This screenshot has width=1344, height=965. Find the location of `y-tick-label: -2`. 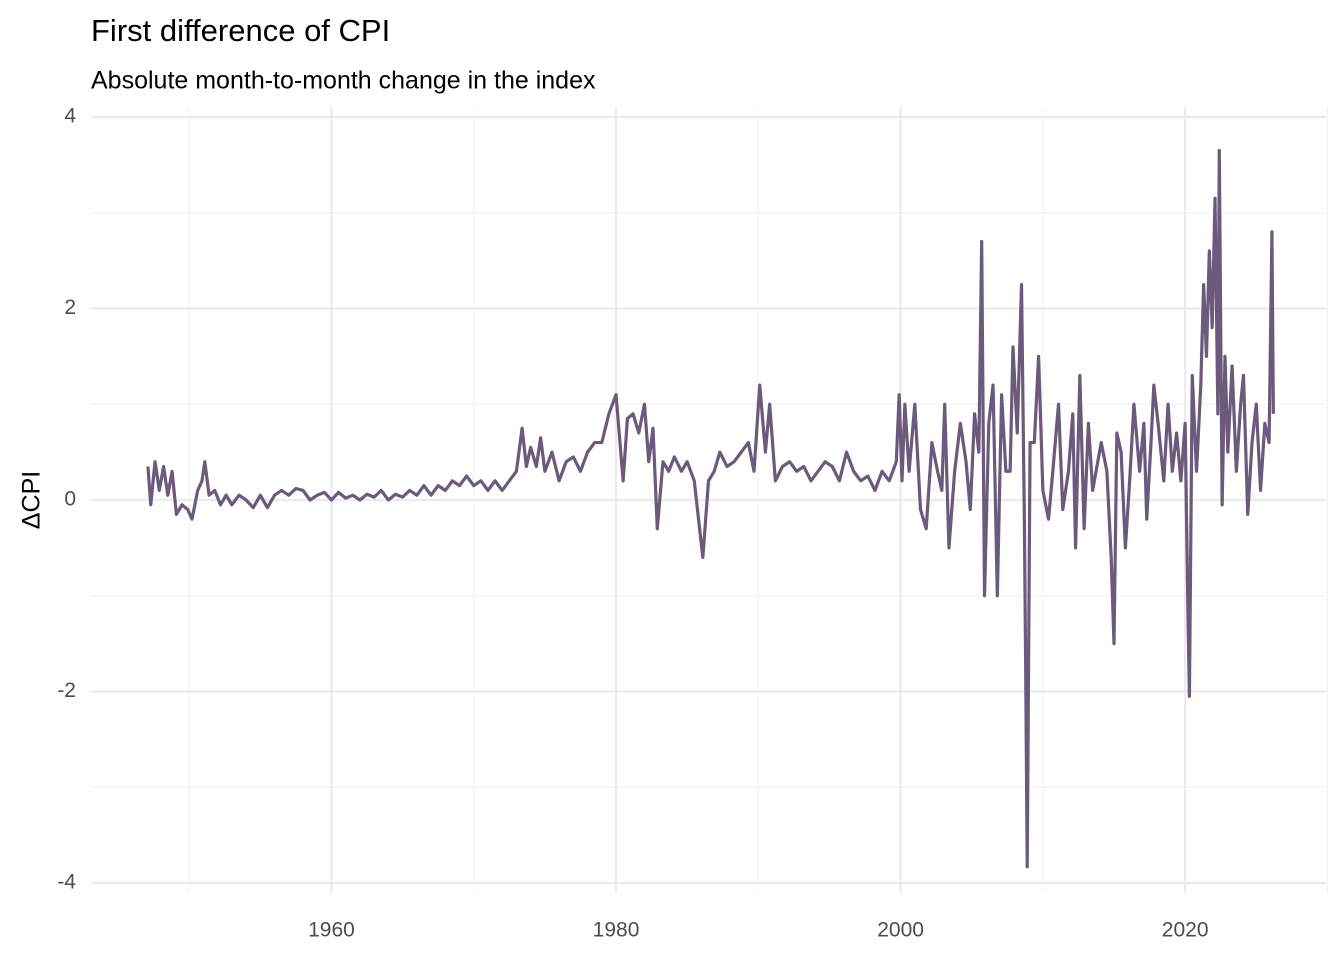

y-tick-label: -2 is located at coordinates (66, 690).